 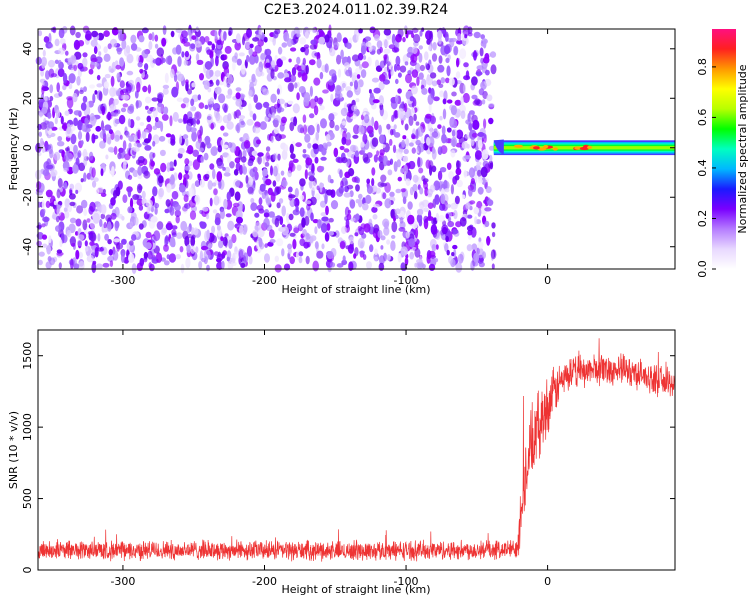 I want to click on snr-x-axis-label: Height of straight line (km), so click(x=355, y=589).